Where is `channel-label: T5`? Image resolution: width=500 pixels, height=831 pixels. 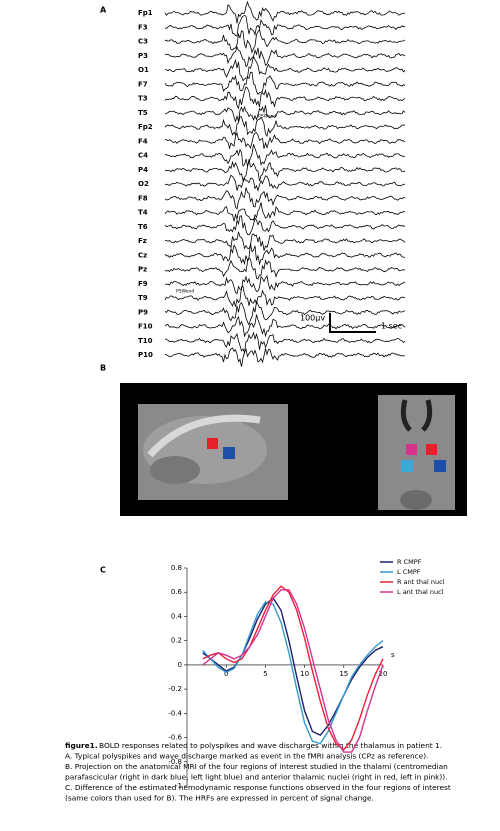
channel-label: T5 is located at coordinates (143, 113).